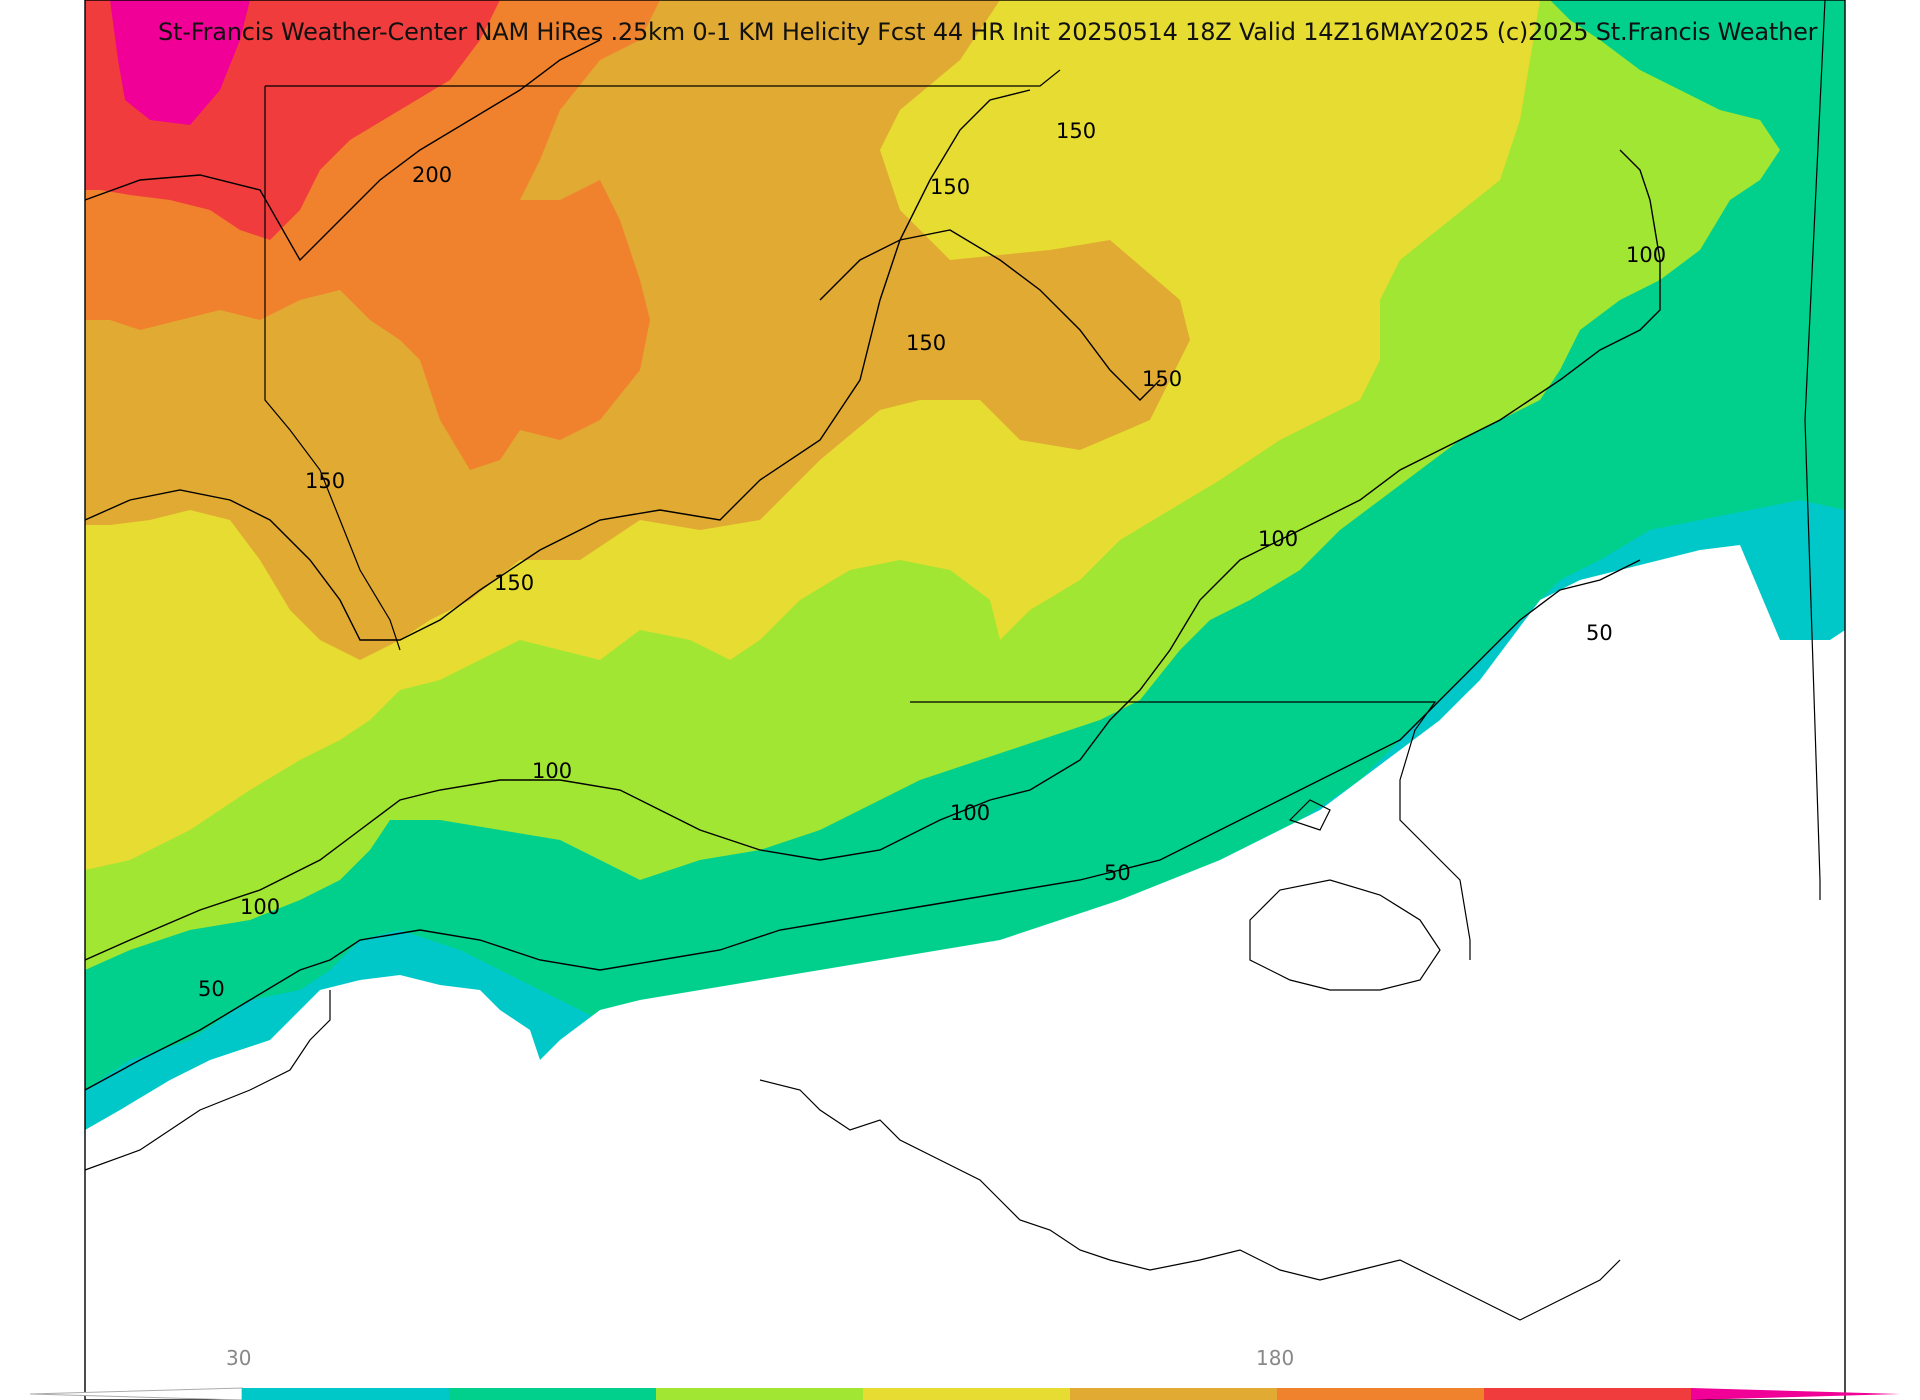 The width and height of the screenshot is (1920, 1400). I want to click on fill-magenta, so click(180, 62).